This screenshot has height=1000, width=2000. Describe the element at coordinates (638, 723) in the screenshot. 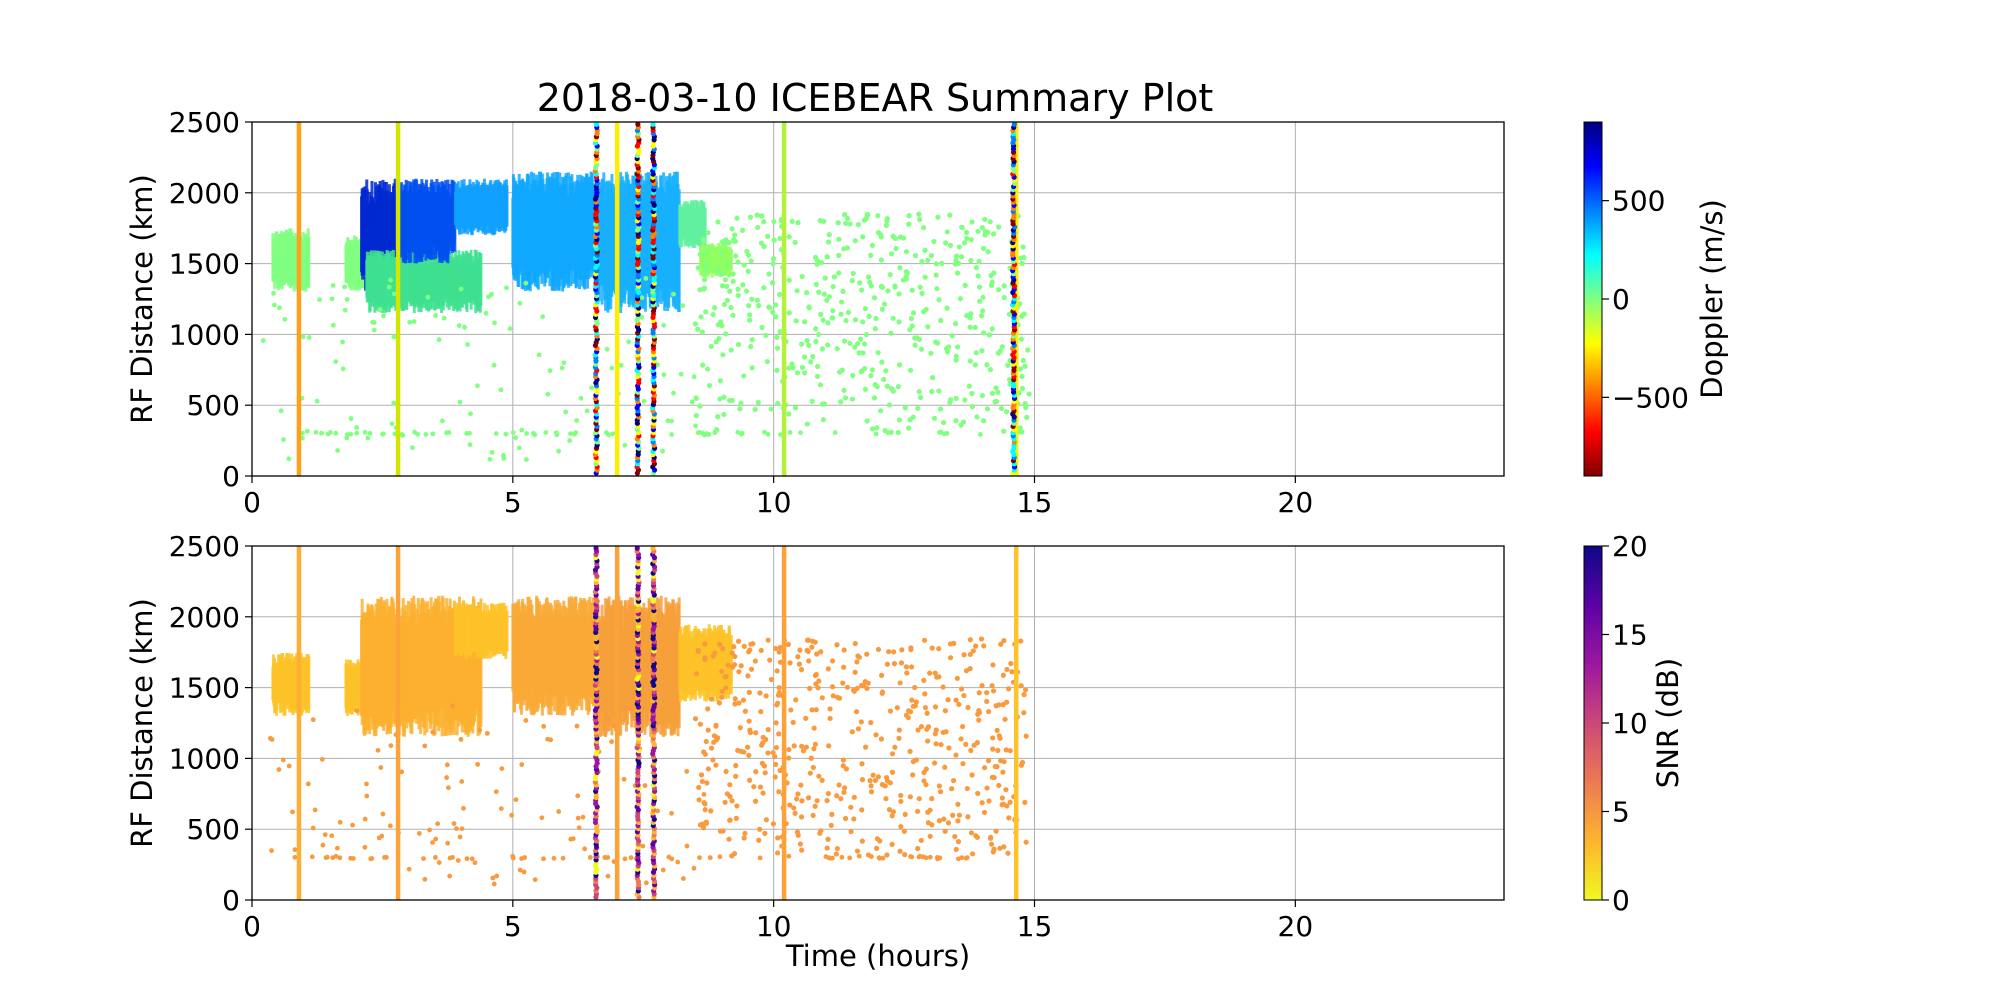

I see `multicolor-streak` at that location.